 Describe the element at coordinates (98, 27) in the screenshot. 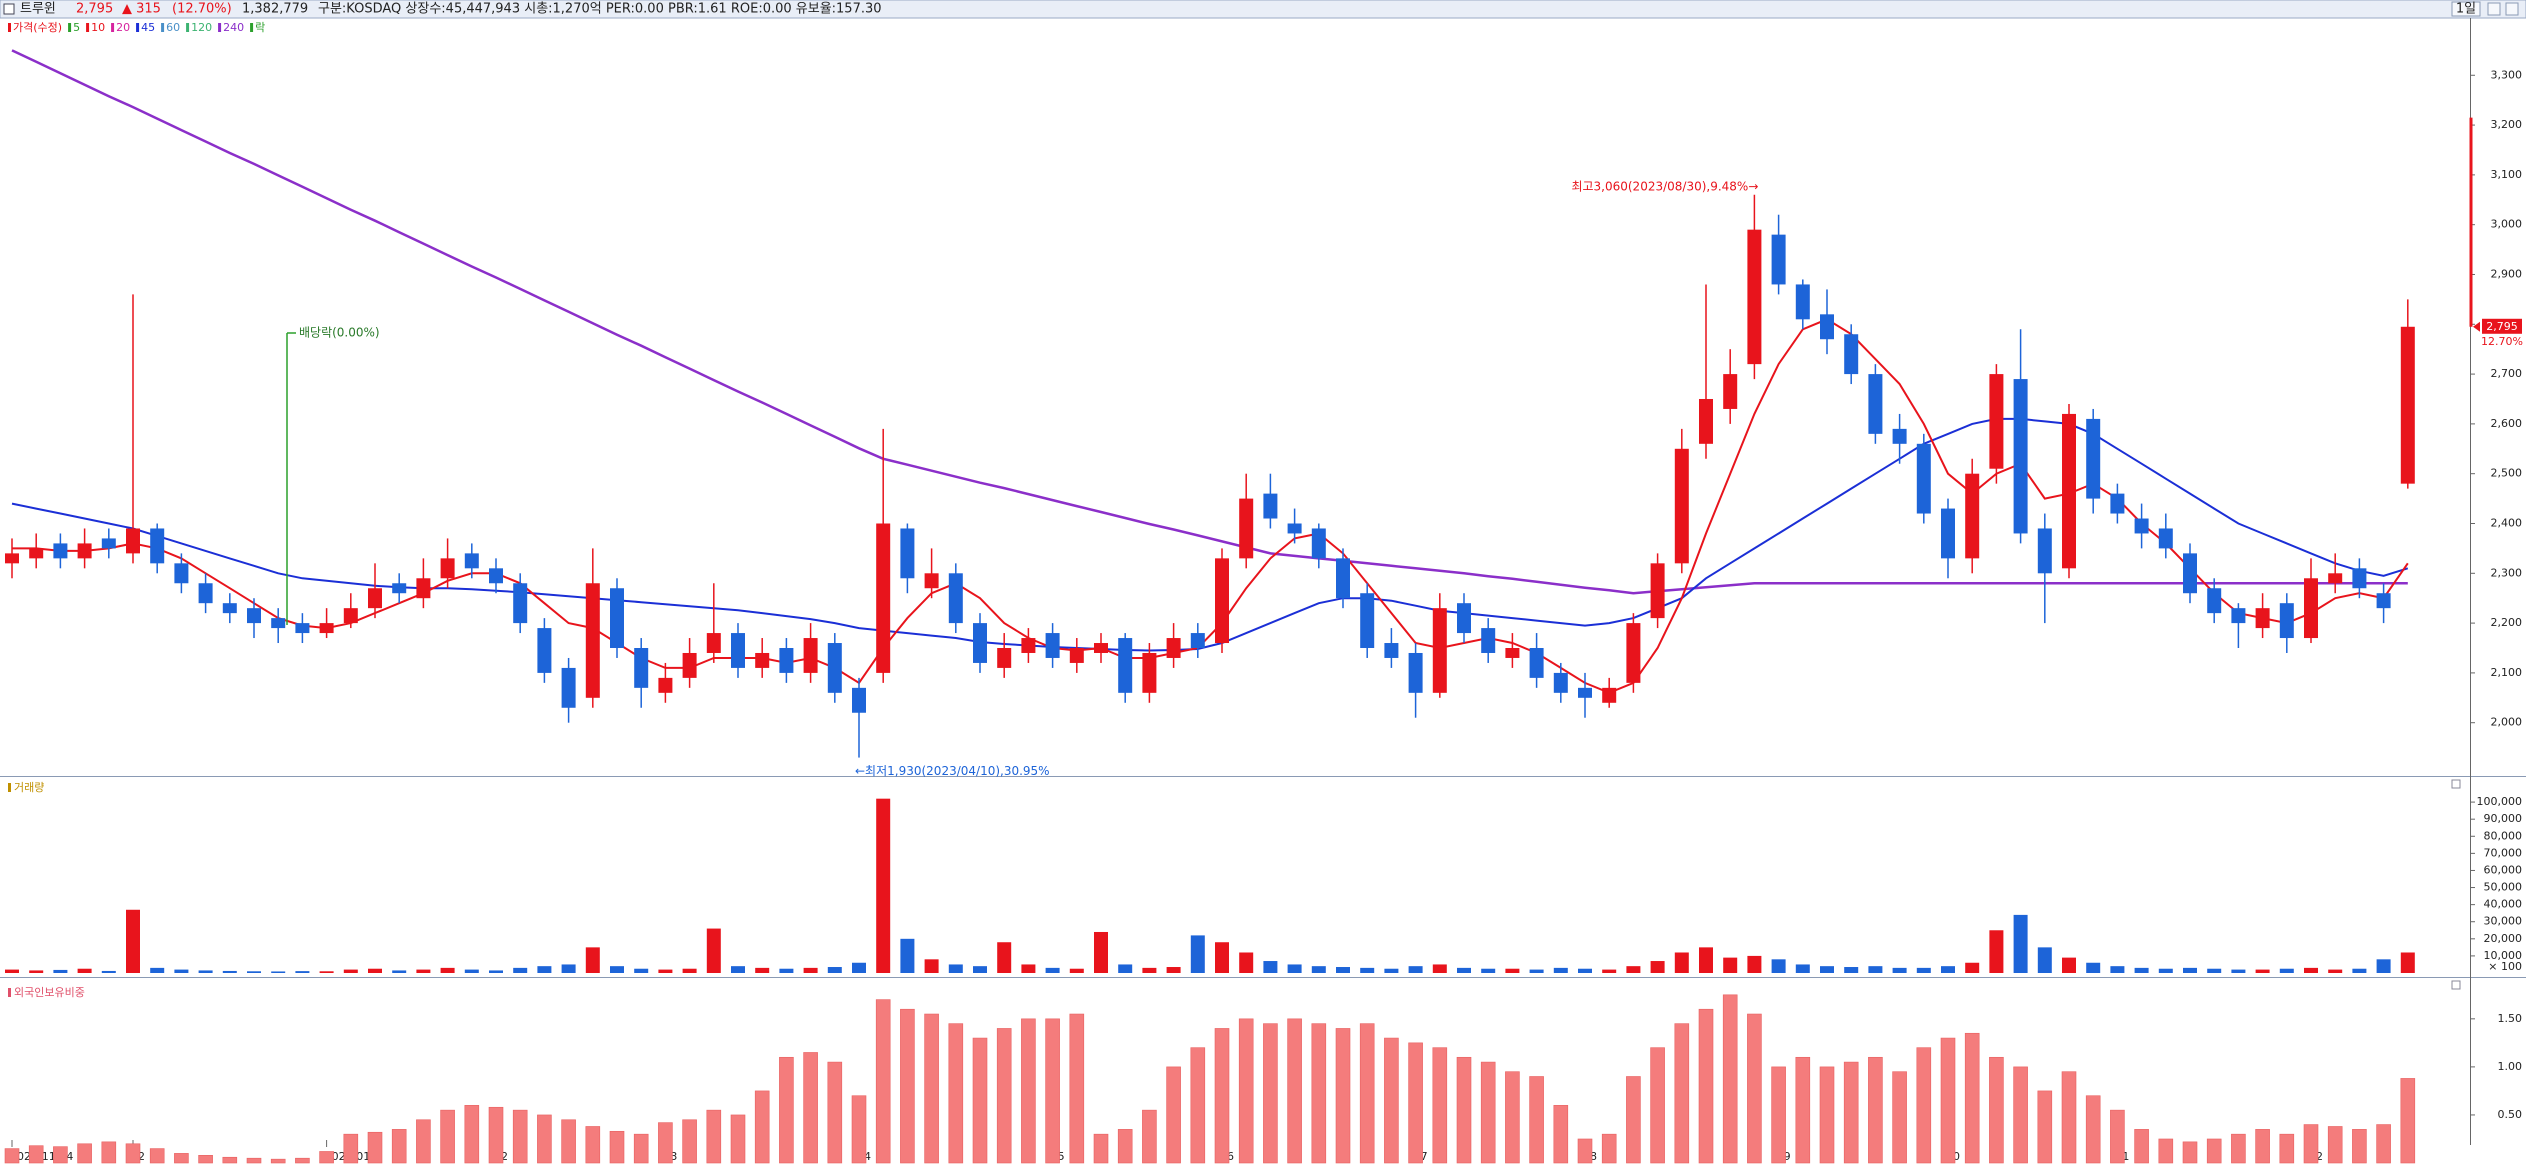

I see `legend-label: 10` at that location.